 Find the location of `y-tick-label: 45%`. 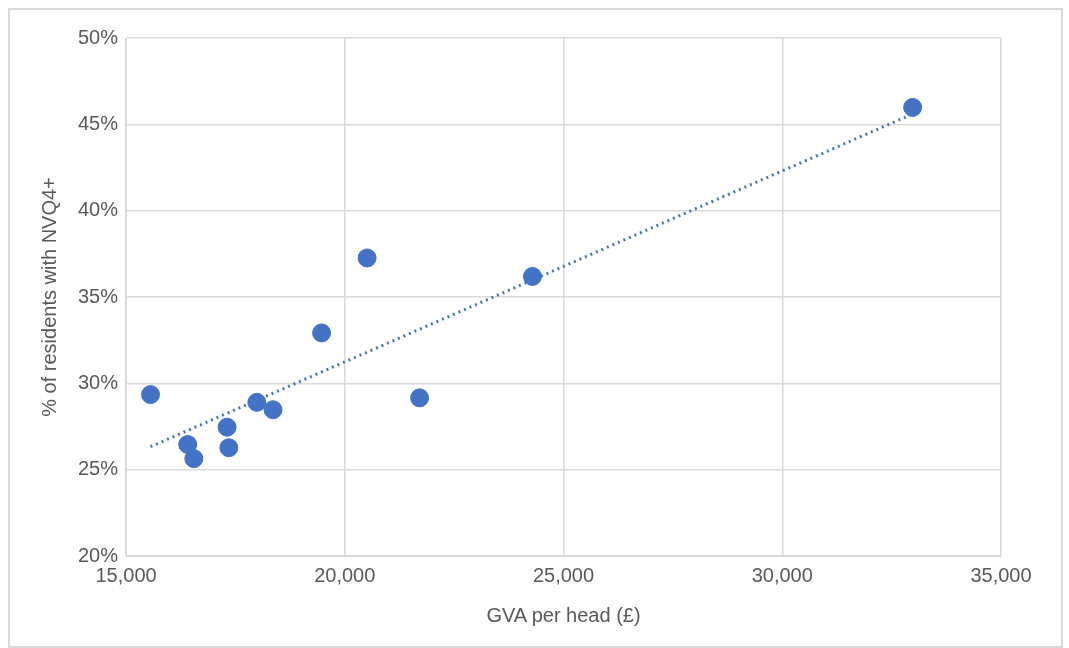

y-tick-label: 45% is located at coordinates (98, 122).